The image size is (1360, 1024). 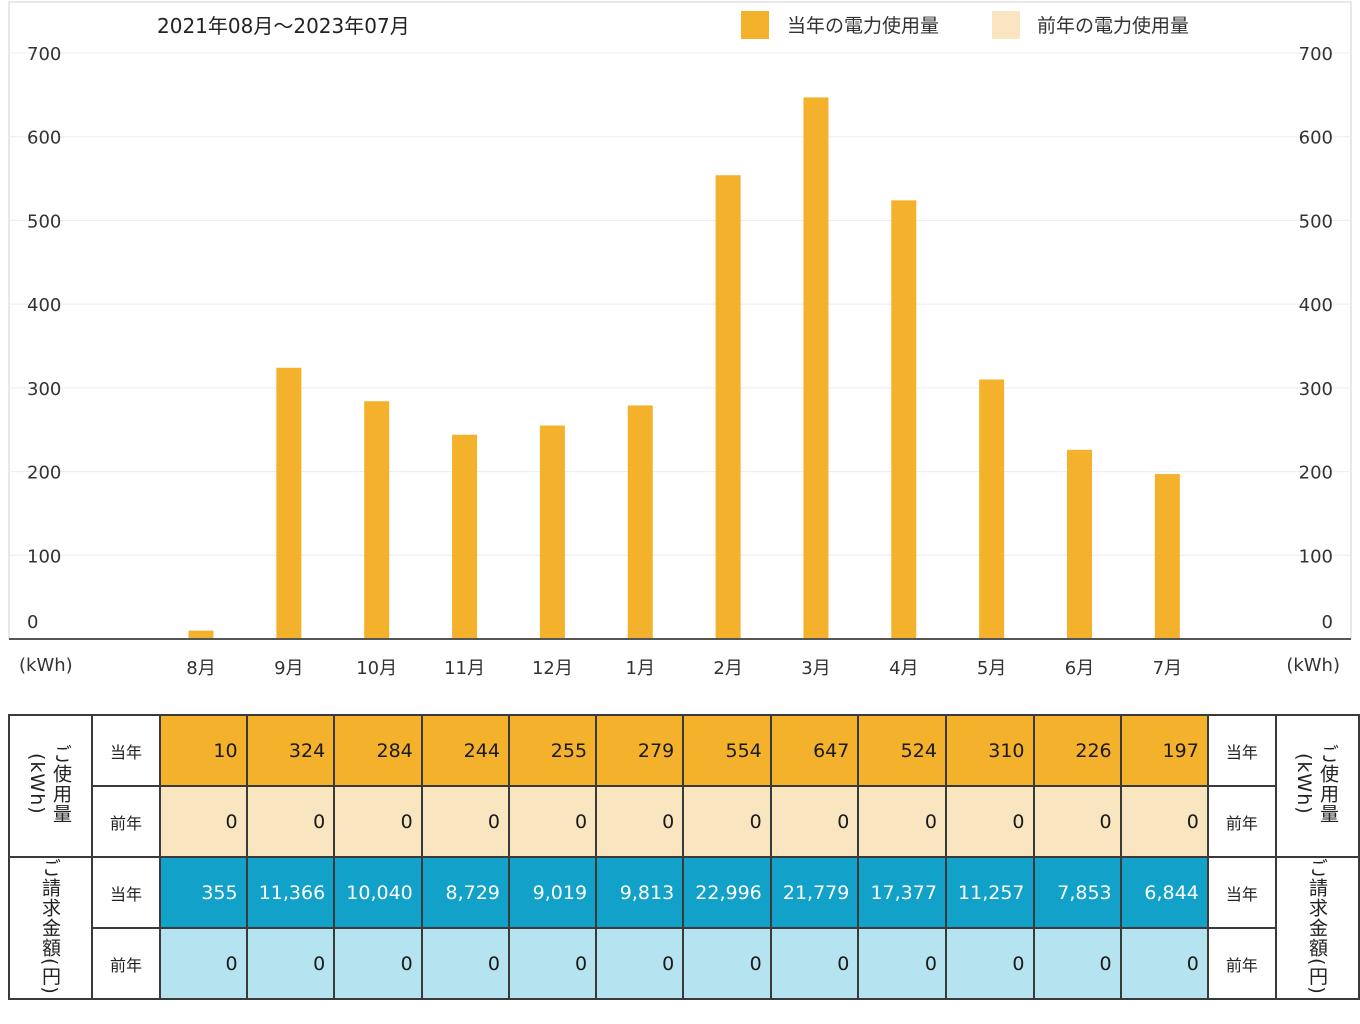 What do you see at coordinates (290, 750) in the screenshot?
I see `usage-current-cell: 324` at bounding box center [290, 750].